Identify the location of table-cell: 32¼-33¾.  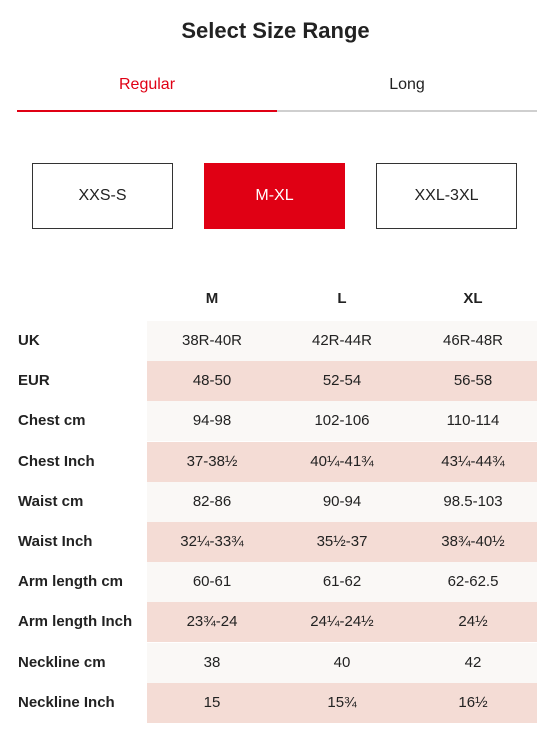
(212, 541).